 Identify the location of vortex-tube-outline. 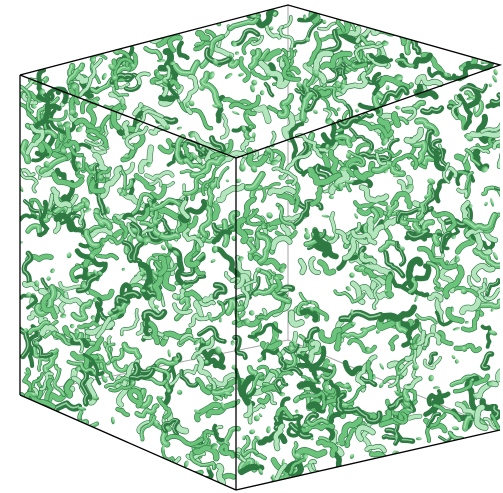
(79, 434).